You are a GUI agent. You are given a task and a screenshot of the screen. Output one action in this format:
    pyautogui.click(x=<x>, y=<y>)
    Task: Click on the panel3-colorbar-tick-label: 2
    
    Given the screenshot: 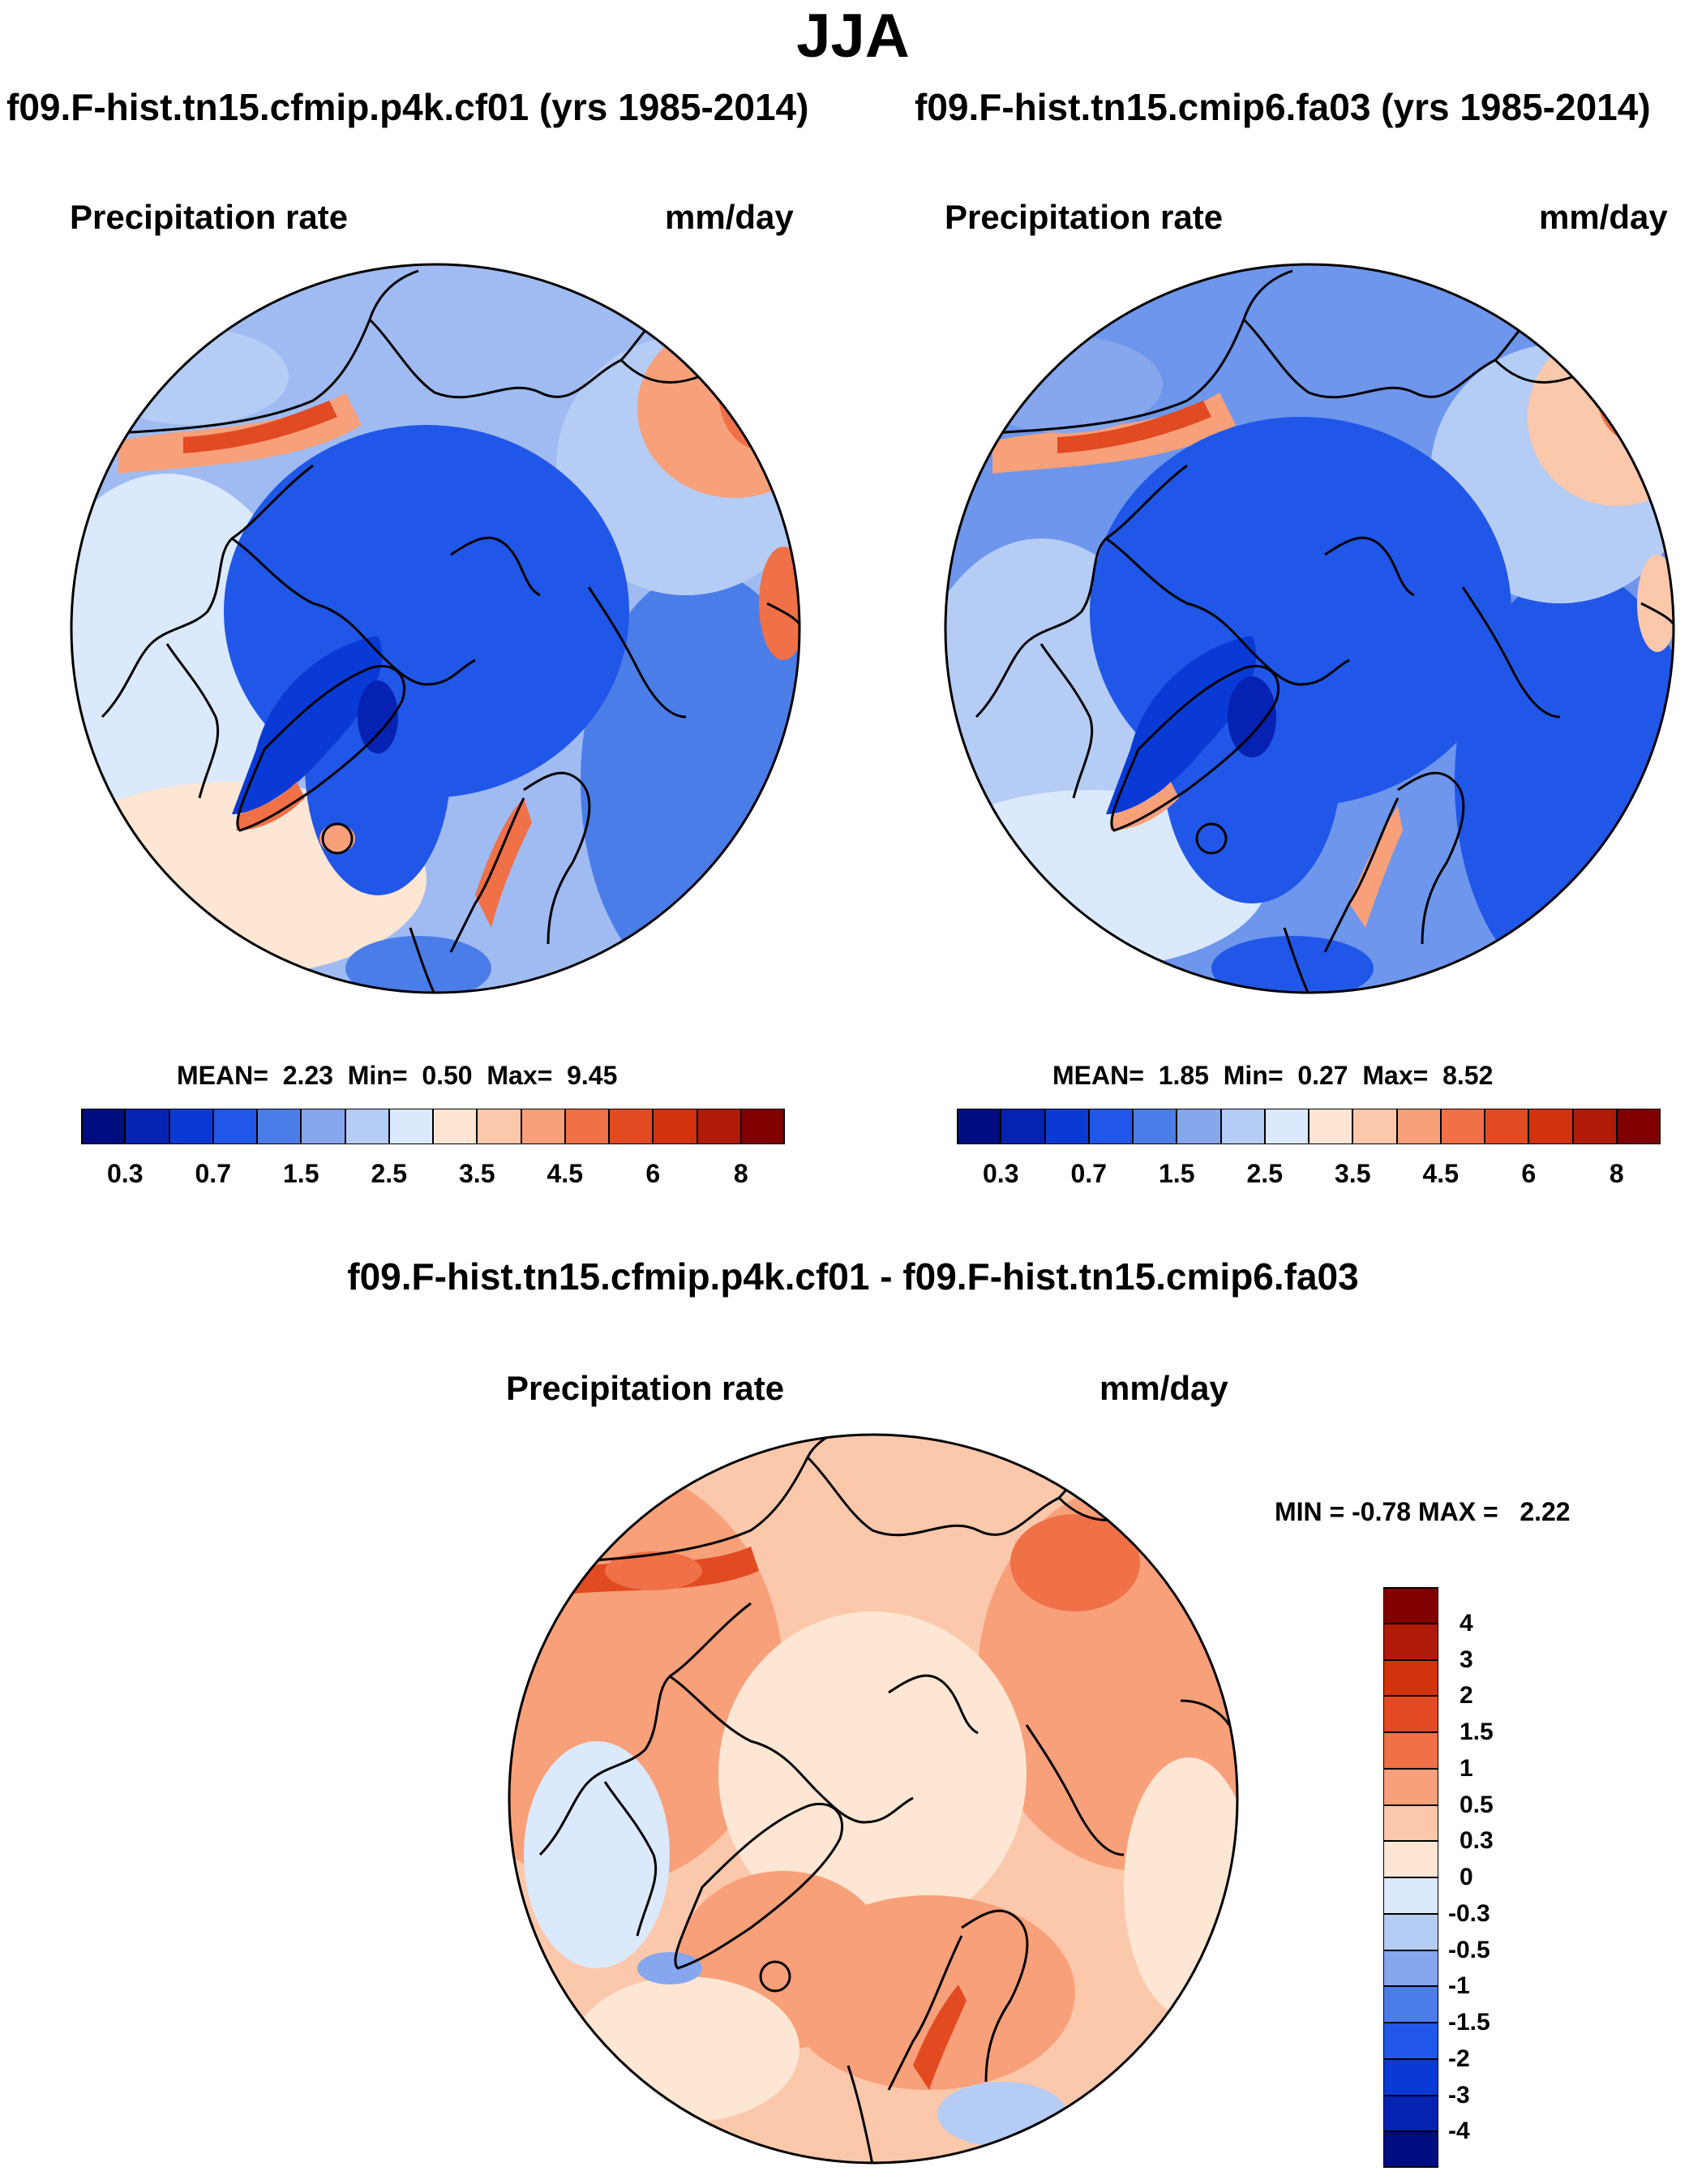 What is the action you would take?
    pyautogui.click(x=1466, y=1696)
    